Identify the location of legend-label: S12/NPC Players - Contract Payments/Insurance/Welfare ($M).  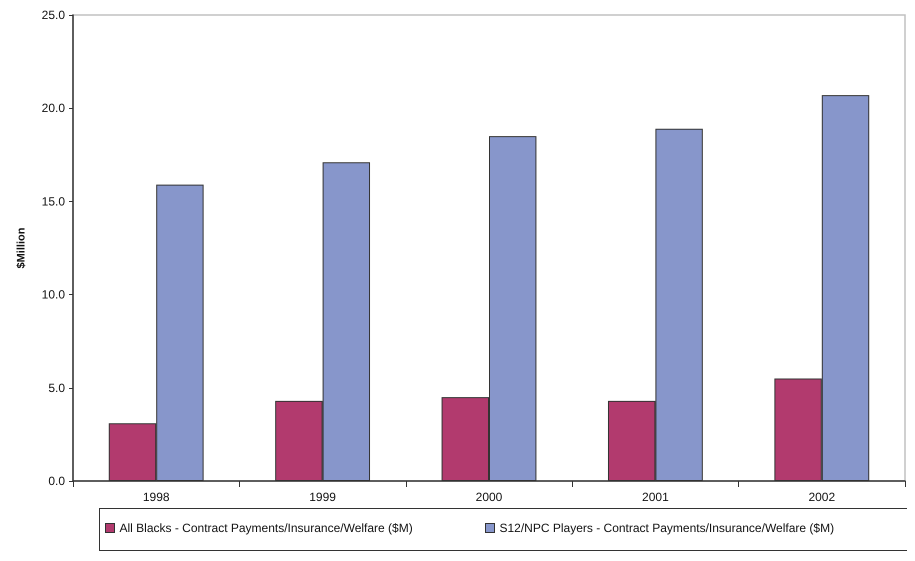
(667, 528).